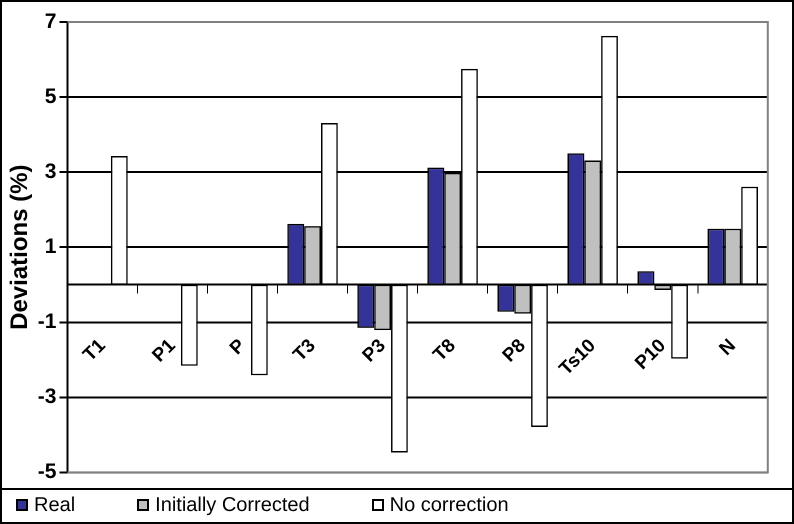 Image resolution: width=794 pixels, height=524 pixels. What do you see at coordinates (47, 396) in the screenshot?
I see `y-tick-label: -3` at bounding box center [47, 396].